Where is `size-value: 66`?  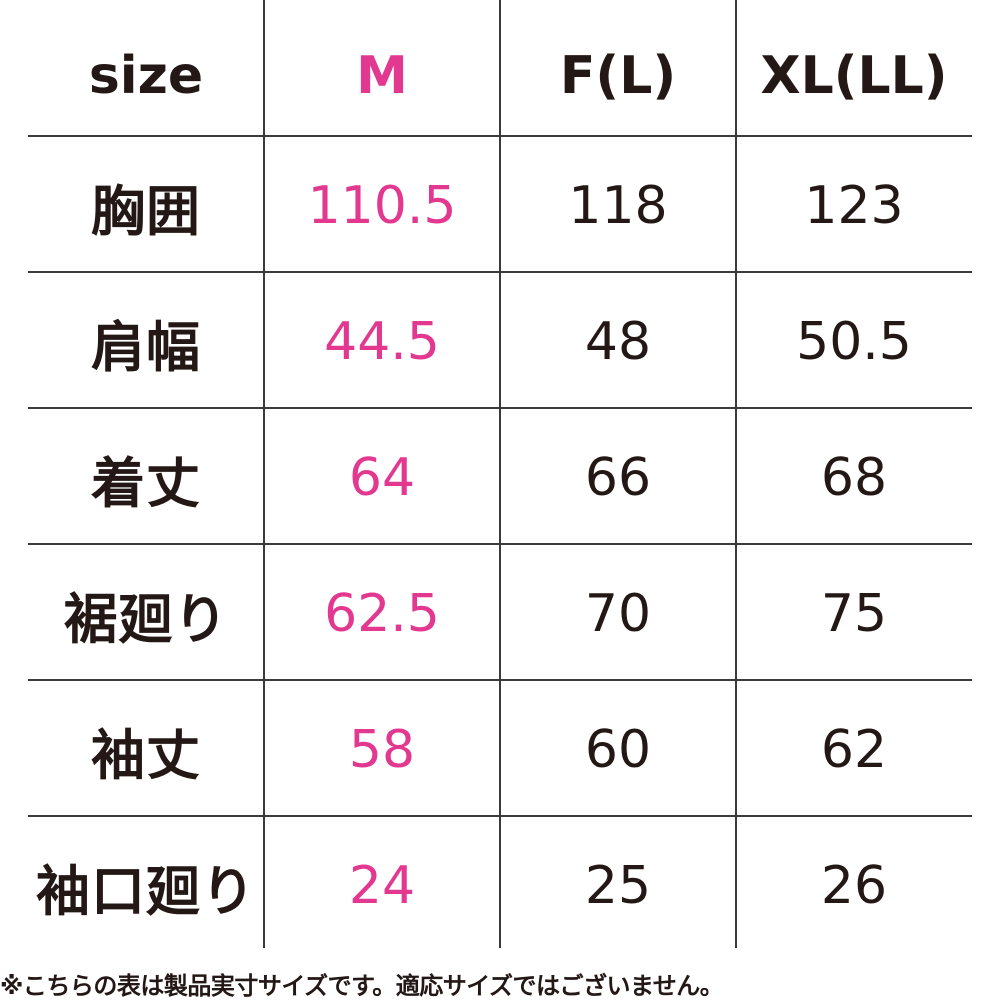 size-value: 66 is located at coordinates (618, 478).